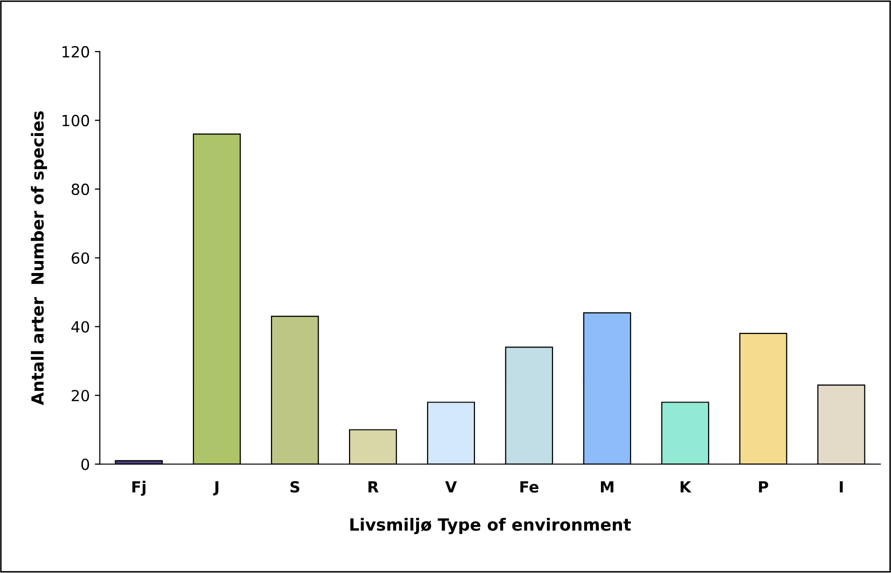  I want to click on x-tick-label: I, so click(841, 486).